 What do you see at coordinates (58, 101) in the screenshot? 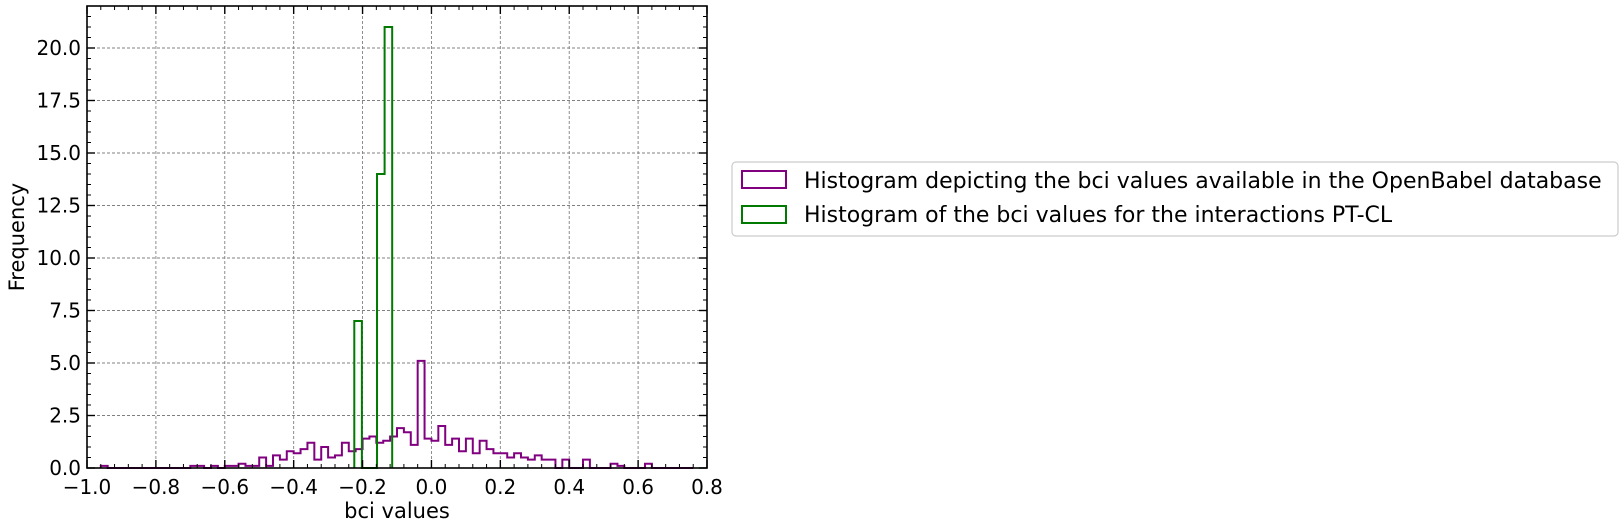
I see `y-tick-label: 17.5` at bounding box center [58, 101].